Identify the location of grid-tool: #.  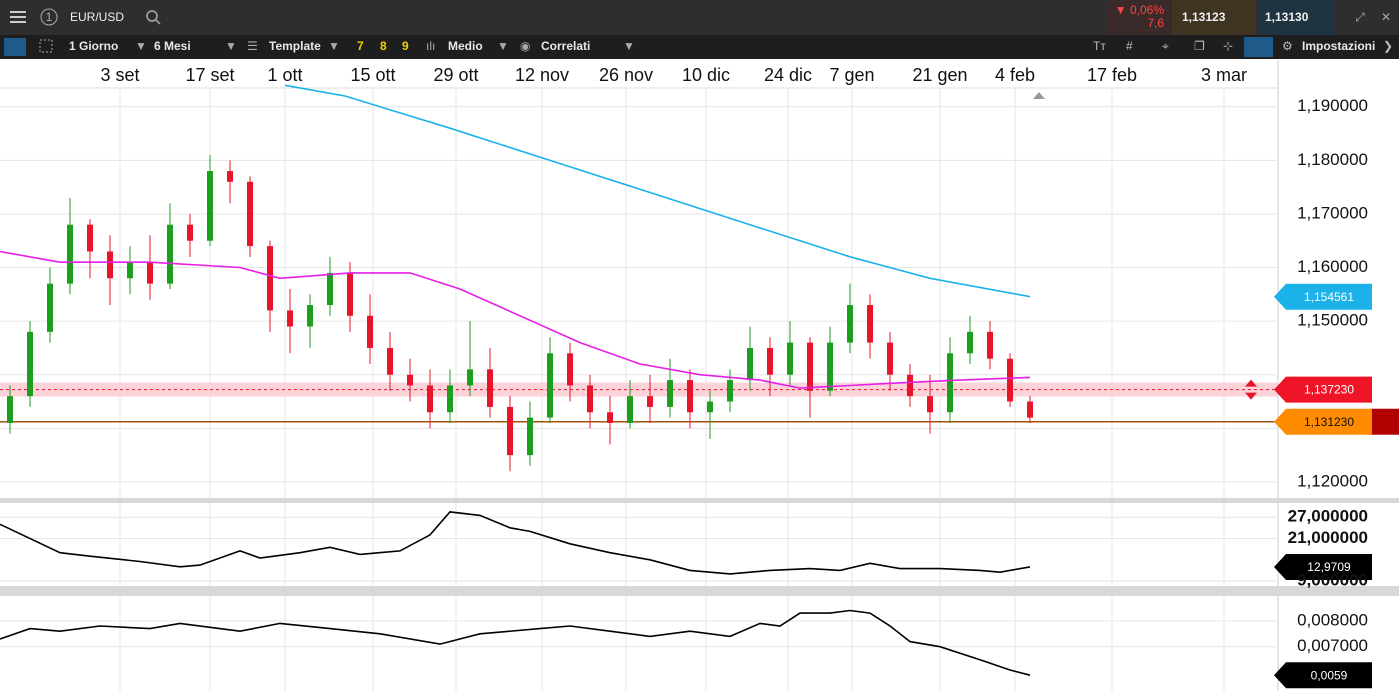
(1129, 46).